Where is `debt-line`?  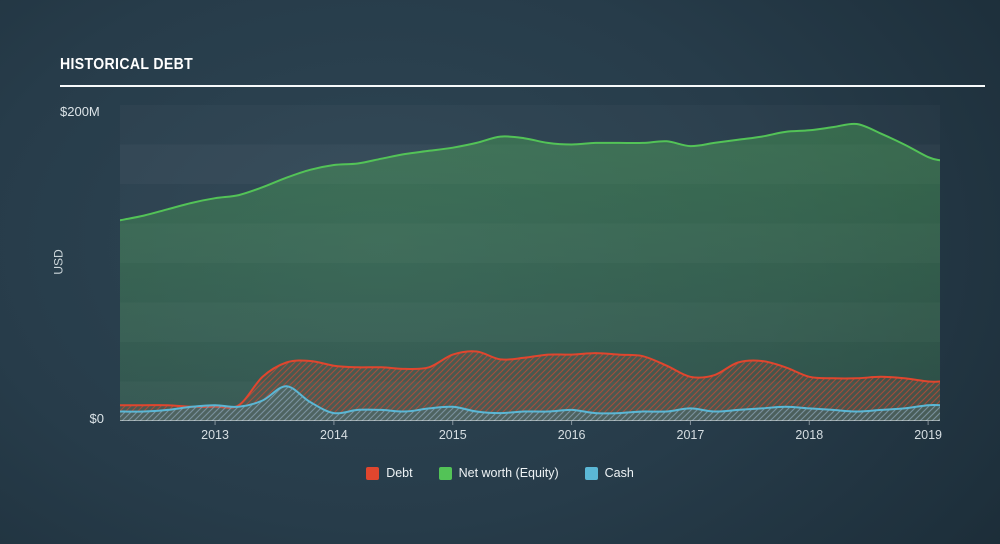 debt-line is located at coordinates (530, 379).